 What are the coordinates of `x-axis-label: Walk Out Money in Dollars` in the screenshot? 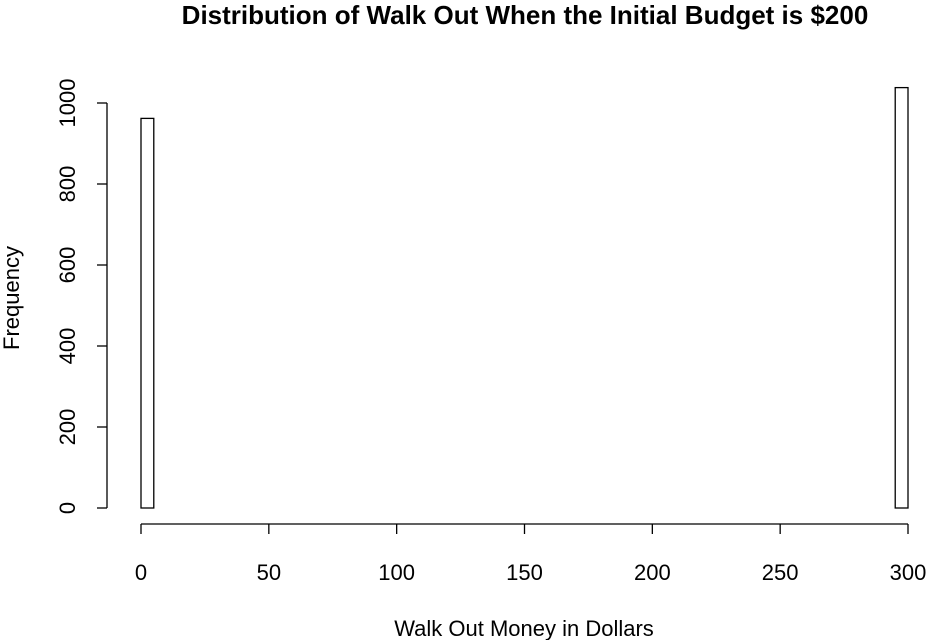 It's located at (524, 628).